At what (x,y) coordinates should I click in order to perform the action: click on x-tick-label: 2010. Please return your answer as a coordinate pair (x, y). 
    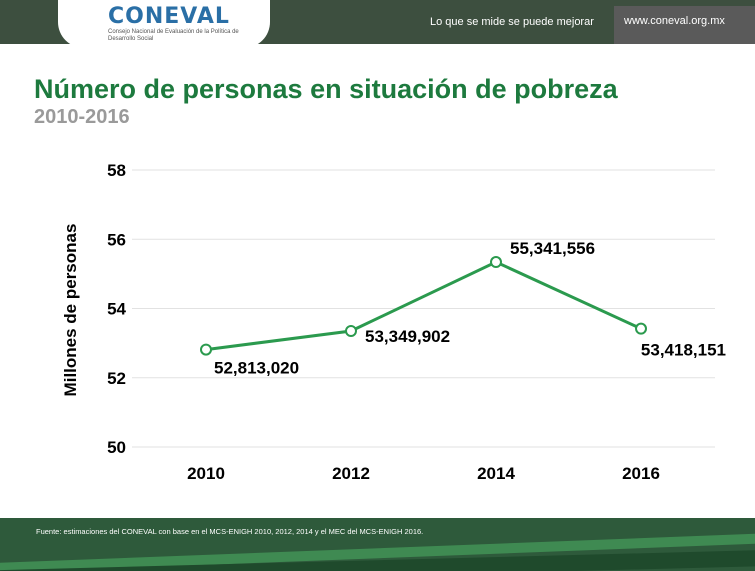
    Looking at the image, I should click on (206, 473).